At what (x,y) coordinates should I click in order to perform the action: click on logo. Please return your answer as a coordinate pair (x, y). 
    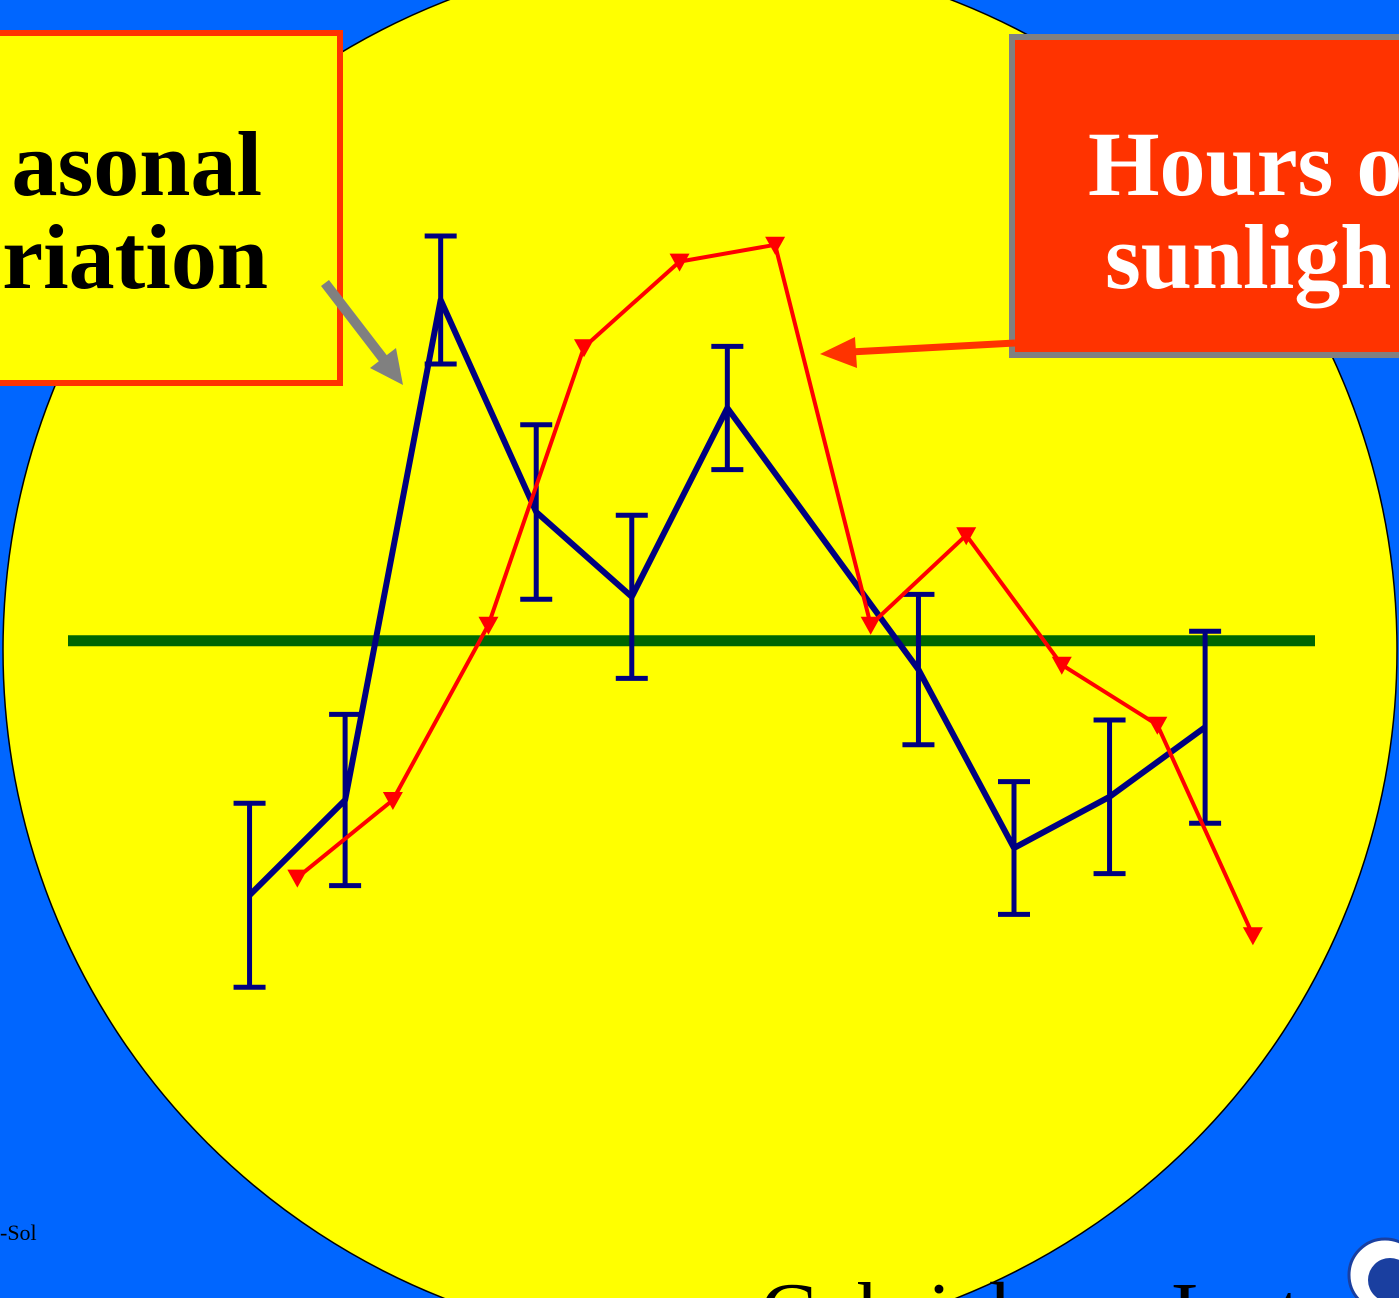
    Looking at the image, I should click on (1373, 1267).